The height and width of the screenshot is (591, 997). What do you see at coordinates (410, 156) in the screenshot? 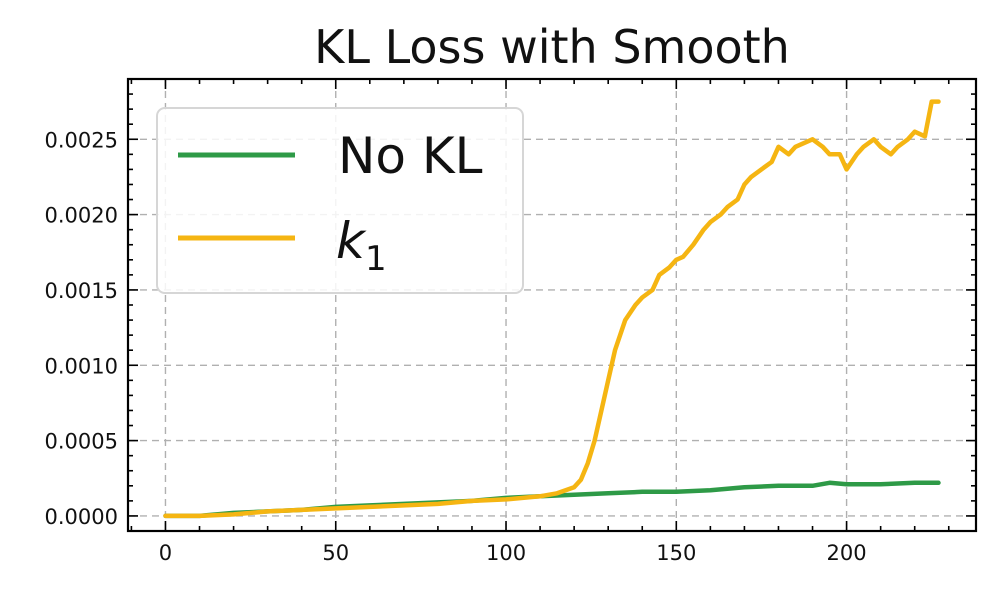
I see `legend-label: No KL` at bounding box center [410, 156].